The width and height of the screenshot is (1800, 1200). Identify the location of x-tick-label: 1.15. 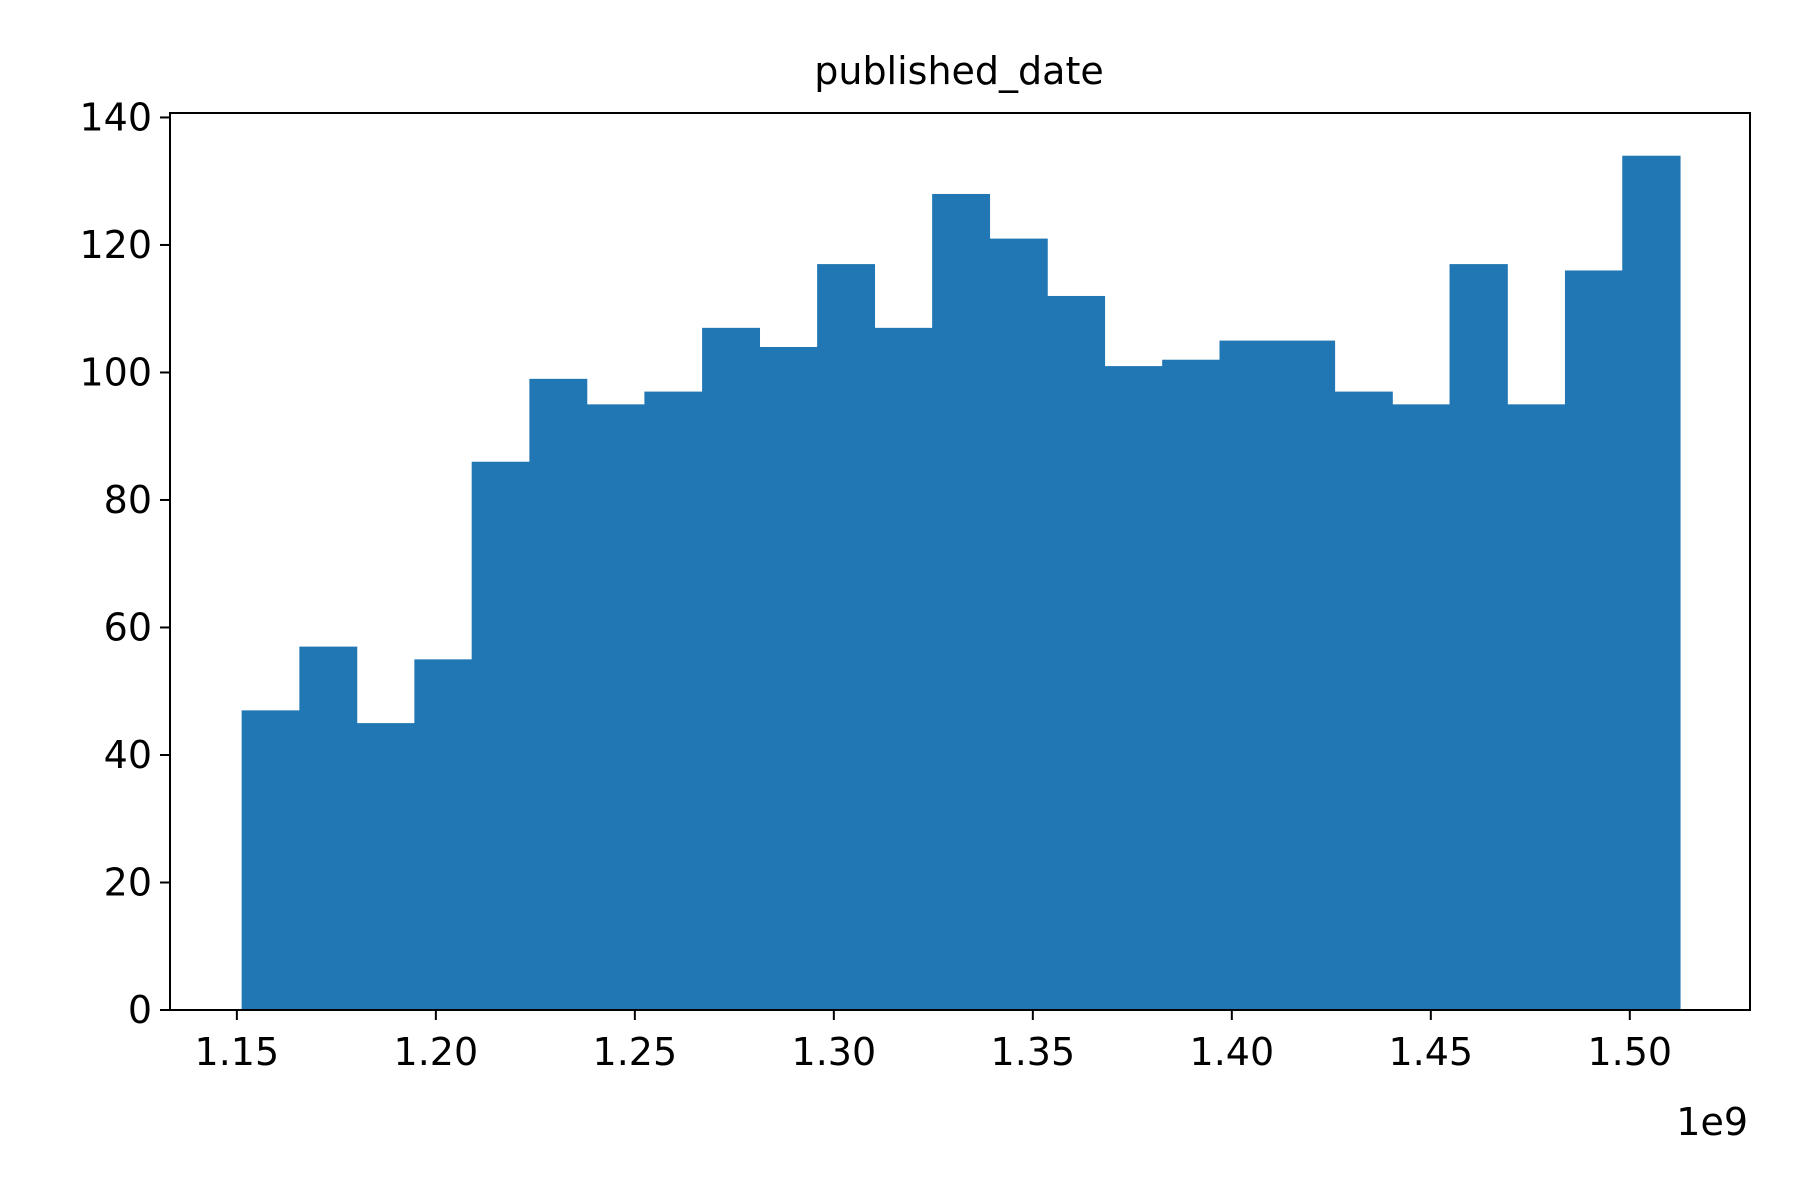
(237, 1052).